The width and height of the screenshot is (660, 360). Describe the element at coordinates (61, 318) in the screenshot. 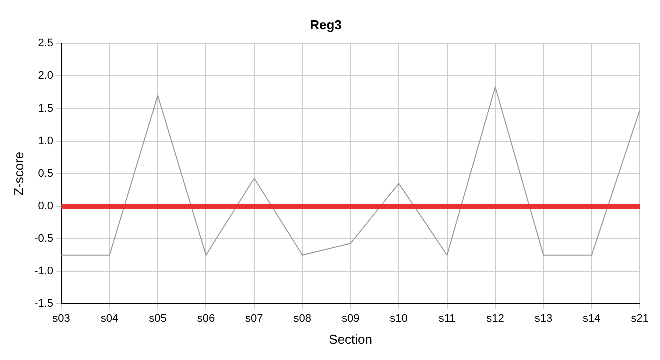

I see `x-tick-label: s03` at that location.